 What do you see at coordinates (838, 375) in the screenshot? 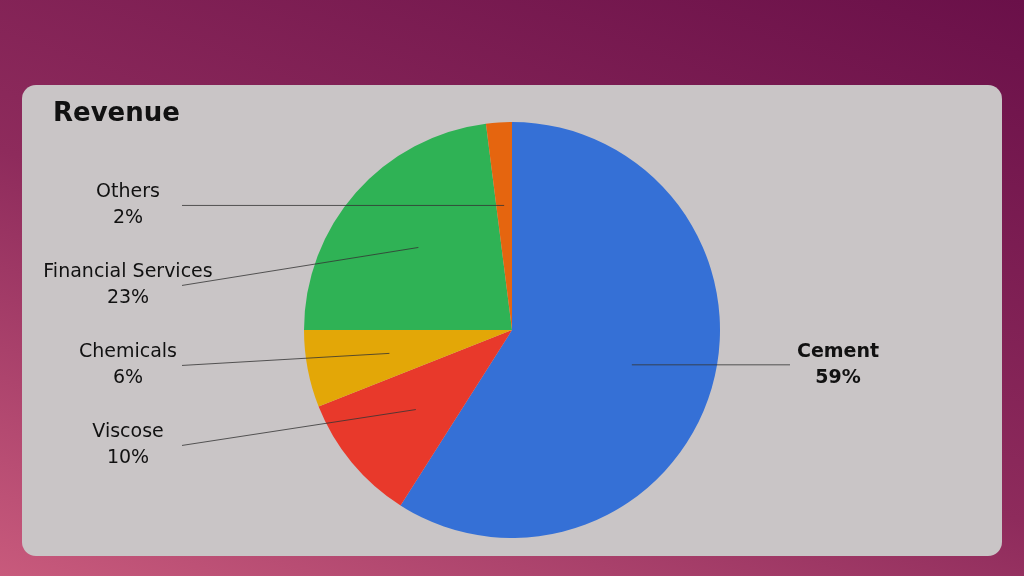
I see `data-label: 59%` at bounding box center [838, 375].